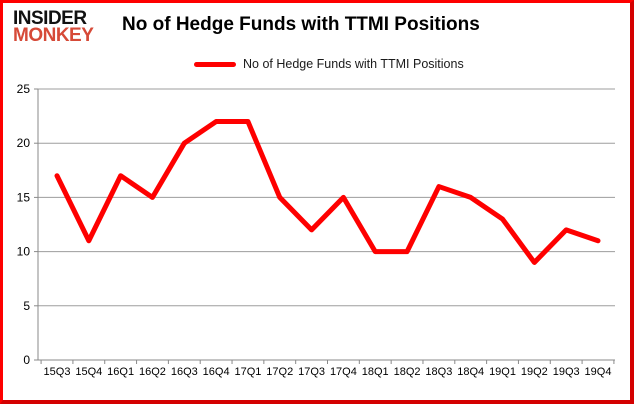 The width and height of the screenshot is (634, 404). Describe the element at coordinates (57, 372) in the screenshot. I see `svg-text: 15Q3` at that location.